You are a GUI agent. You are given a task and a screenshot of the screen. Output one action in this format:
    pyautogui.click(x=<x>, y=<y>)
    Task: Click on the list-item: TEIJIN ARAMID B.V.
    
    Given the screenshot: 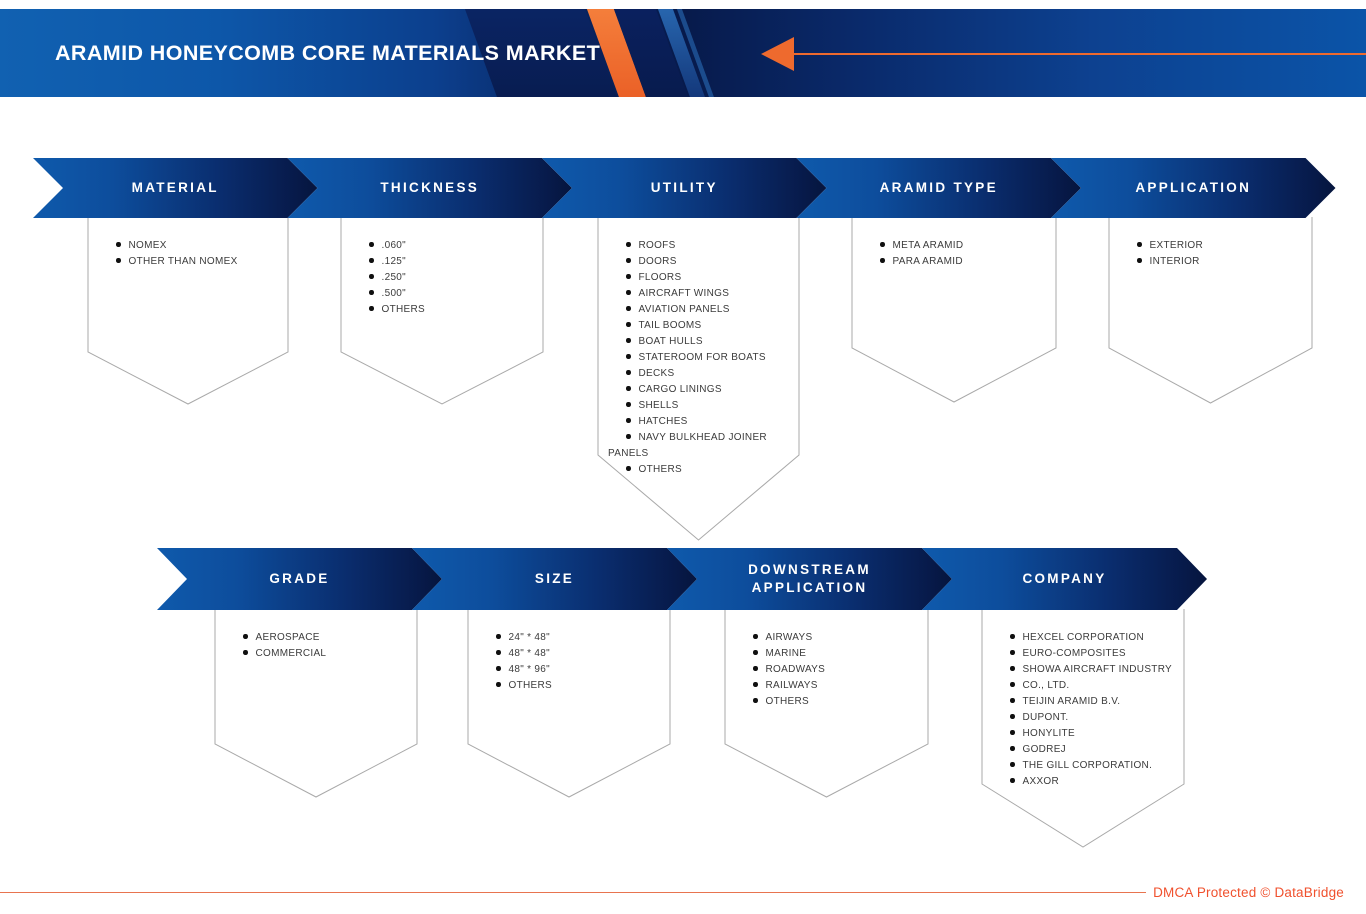 What is the action you would take?
    pyautogui.click(x=1084, y=702)
    